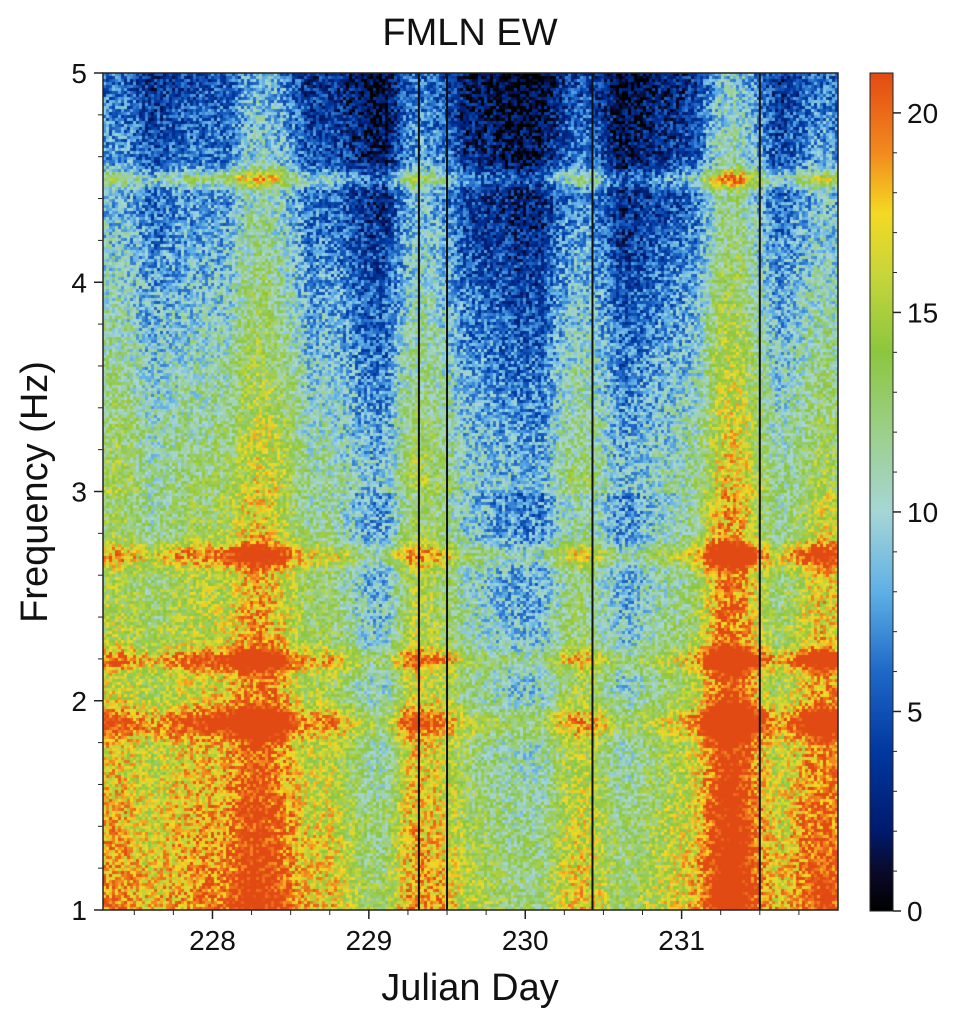  What do you see at coordinates (922, 512) in the screenshot?
I see `colorbar-tick-label: 10` at bounding box center [922, 512].